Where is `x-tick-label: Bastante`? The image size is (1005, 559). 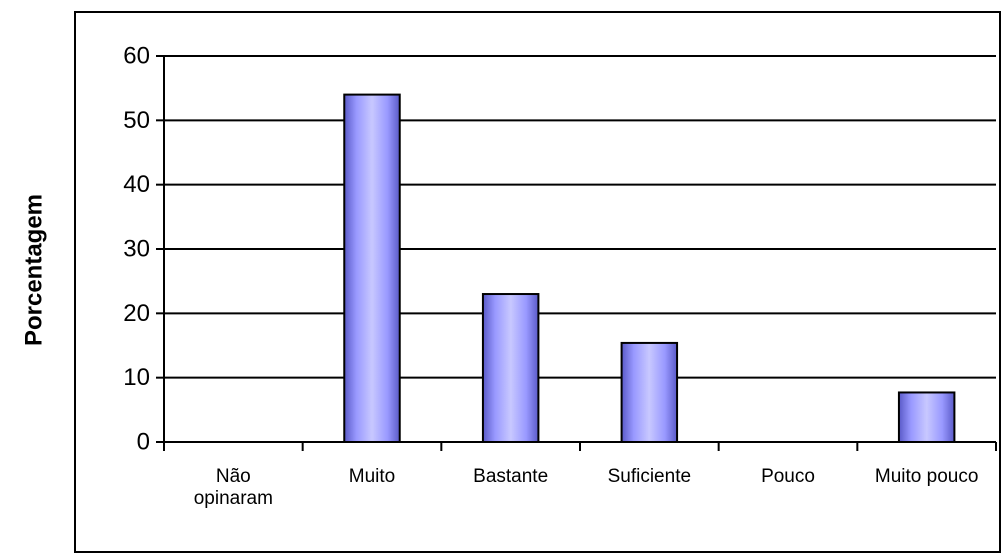
x-tick-label: Bastante is located at coordinates (510, 476).